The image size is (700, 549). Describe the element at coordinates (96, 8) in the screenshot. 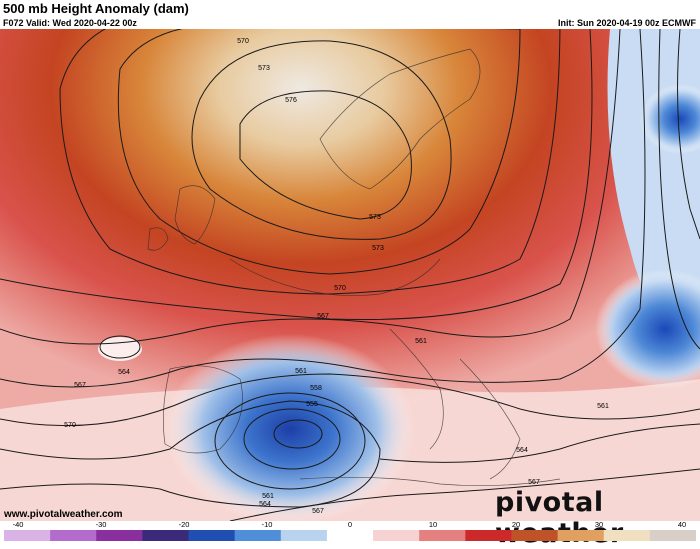

I see `map-title: 500 mb Height Anomaly (dam)` at that location.